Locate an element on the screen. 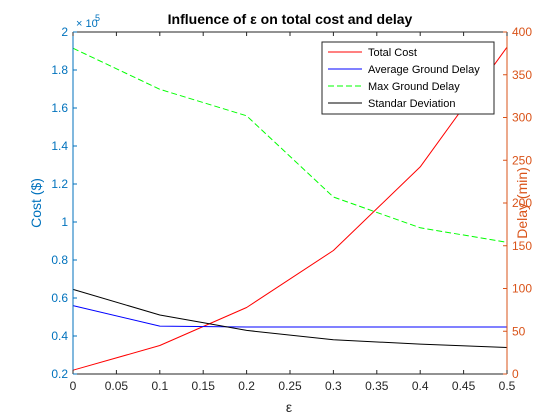 Image resolution: width=560 pixels, height=420 pixels. x-tick-label: 0.25 is located at coordinates (290, 386).